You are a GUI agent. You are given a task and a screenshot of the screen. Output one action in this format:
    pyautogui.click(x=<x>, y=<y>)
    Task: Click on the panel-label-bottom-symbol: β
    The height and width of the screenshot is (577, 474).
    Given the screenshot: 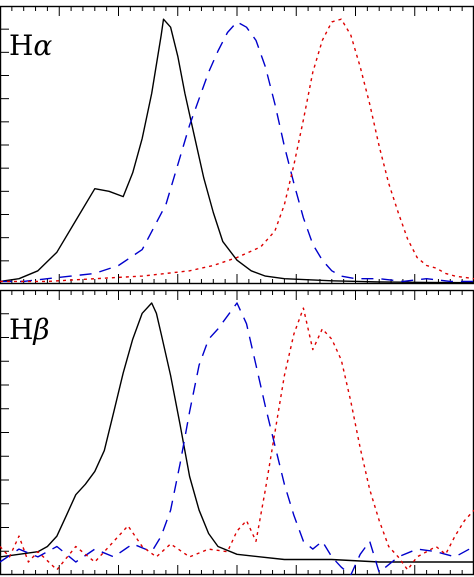 What is the action you would take?
    pyautogui.click(x=40, y=329)
    